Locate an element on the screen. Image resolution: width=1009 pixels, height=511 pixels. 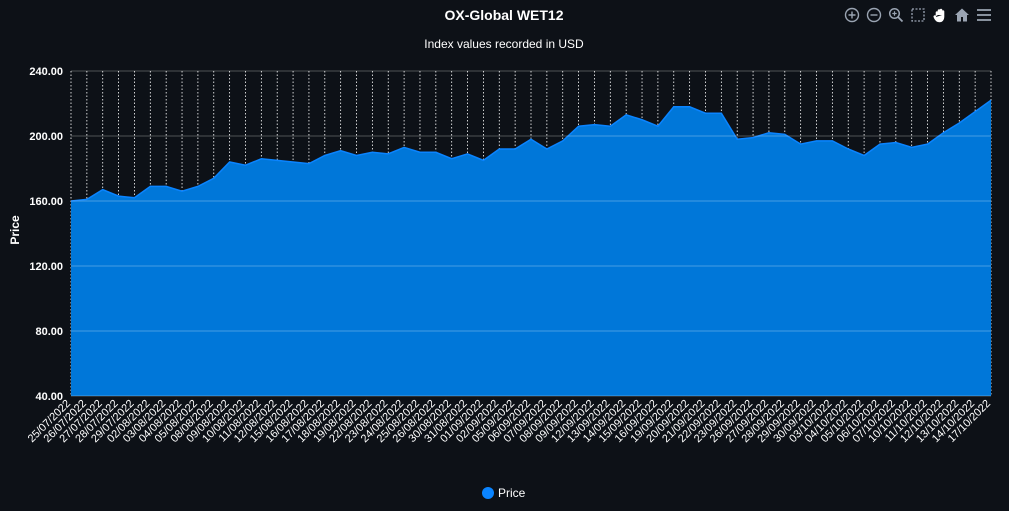
chart-subtitle: Index values recorded in USD is located at coordinates (504, 44).